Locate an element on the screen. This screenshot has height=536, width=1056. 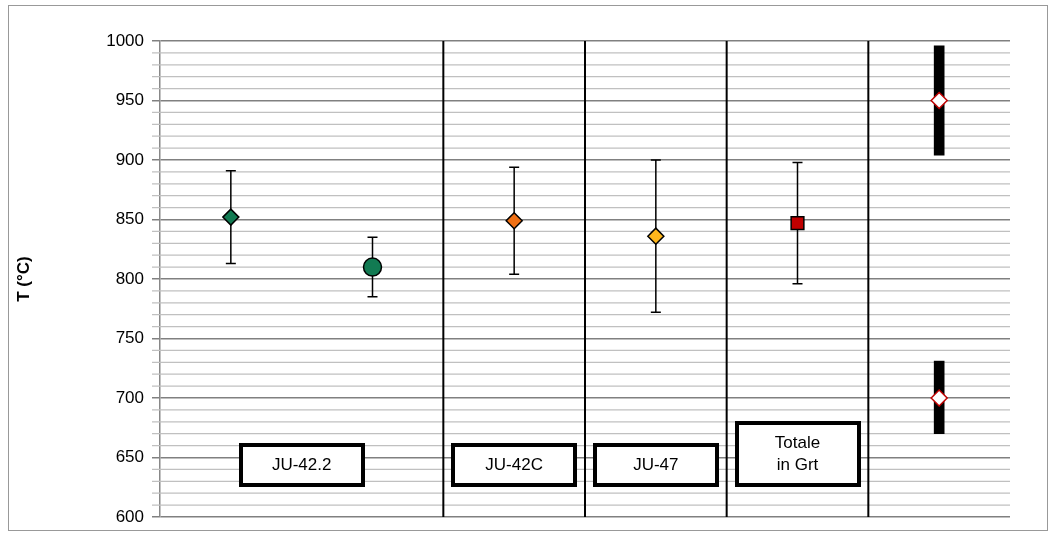
y-tick-label: 900 is located at coordinates (129, 159).